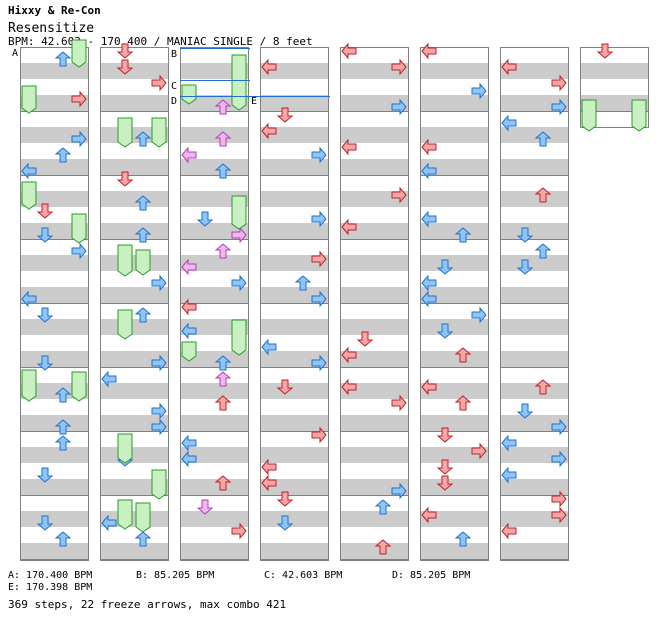  I want to click on song-title: Resensitize, so click(51, 28).